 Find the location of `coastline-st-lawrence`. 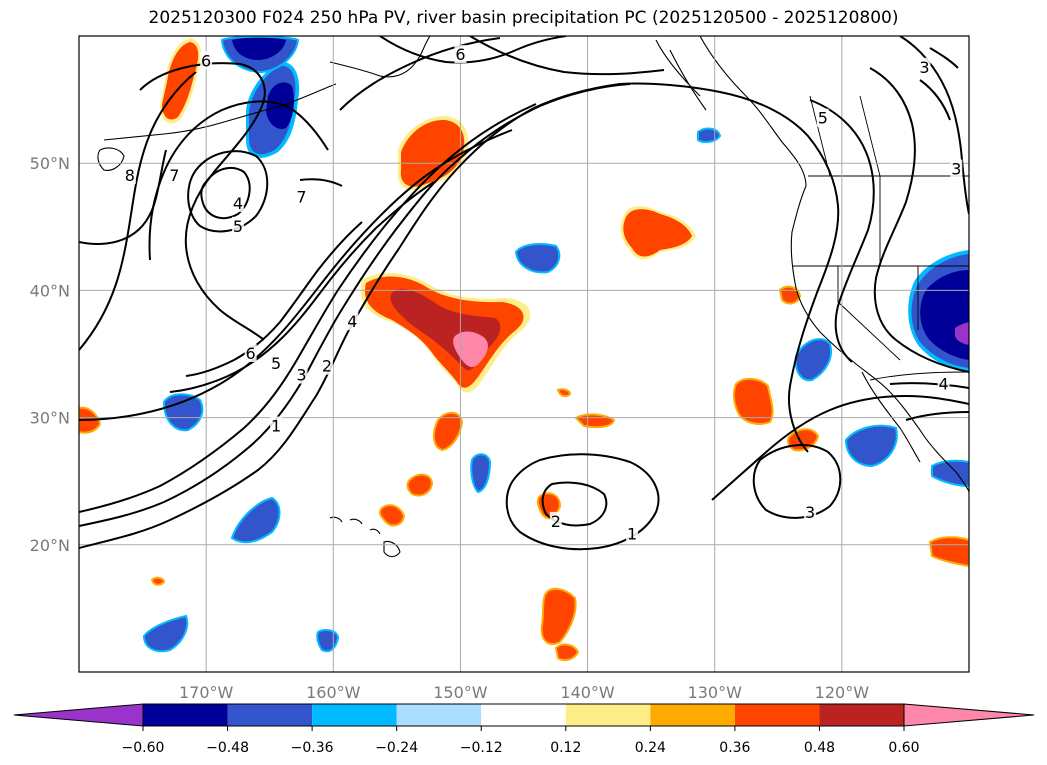

coastline-st-lawrence is located at coordinates (111, 159).